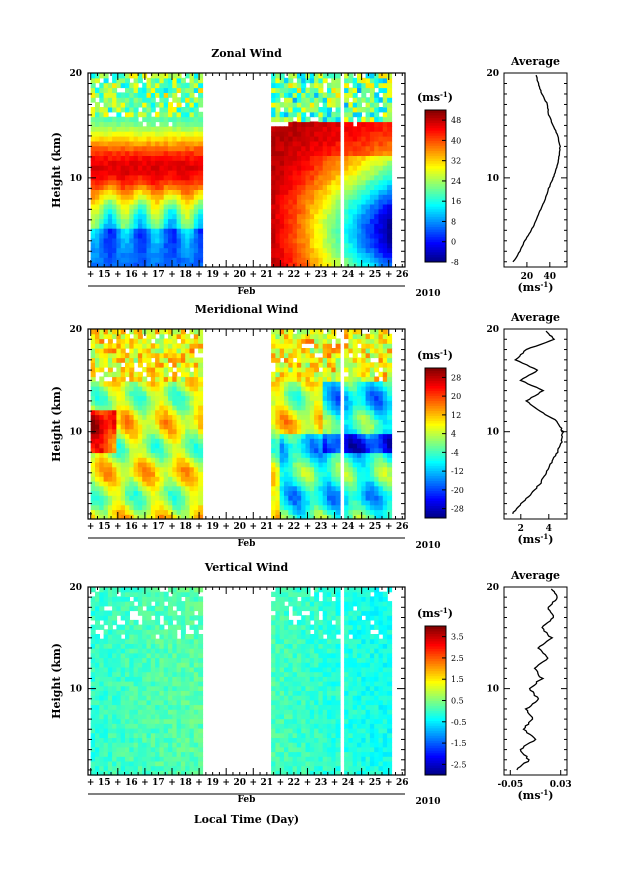  Describe the element at coordinates (308, 275) in the screenshot. I see `day-boundary-mark: +` at that location.